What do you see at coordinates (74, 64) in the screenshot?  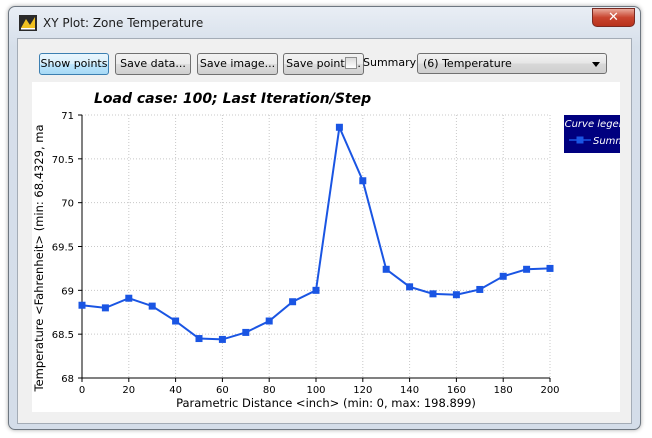 I see `show-points-button: Show points` at bounding box center [74, 64].